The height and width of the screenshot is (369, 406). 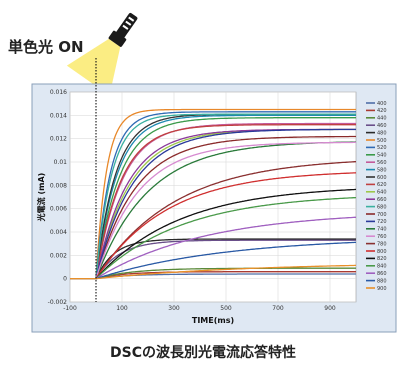 What do you see at coordinates (382, 178) in the screenshot?
I see `legend-label-600: 600` at bounding box center [382, 178].